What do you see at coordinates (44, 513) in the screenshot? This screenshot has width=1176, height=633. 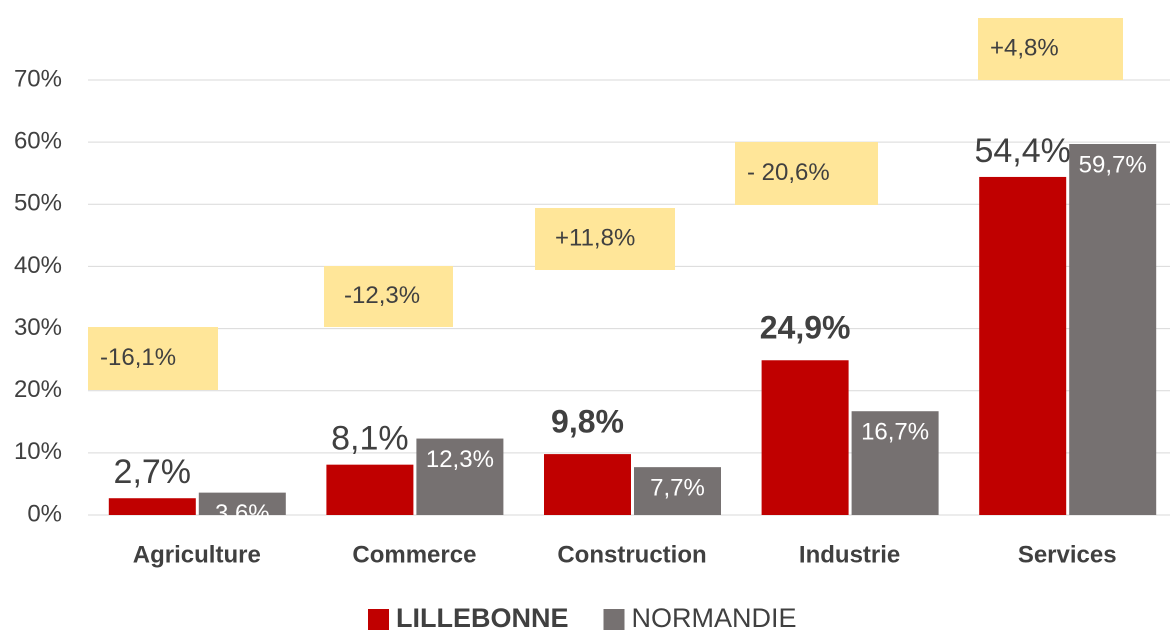 I see `y-tick-label: 0%` at bounding box center [44, 513].